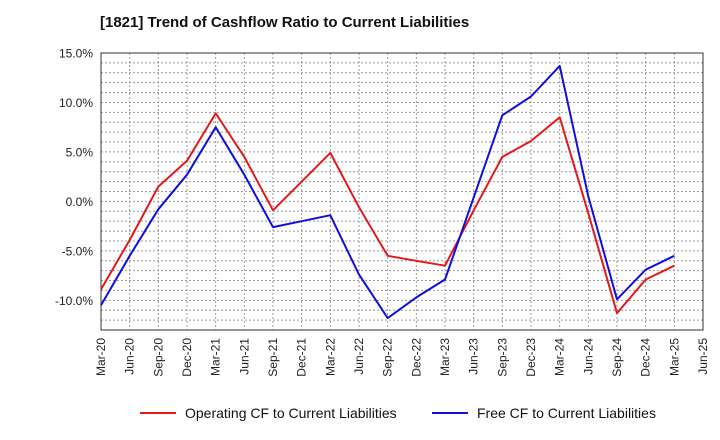  Describe the element at coordinates (216, 357) in the screenshot. I see `x-tick-label: Mar-21` at that location.